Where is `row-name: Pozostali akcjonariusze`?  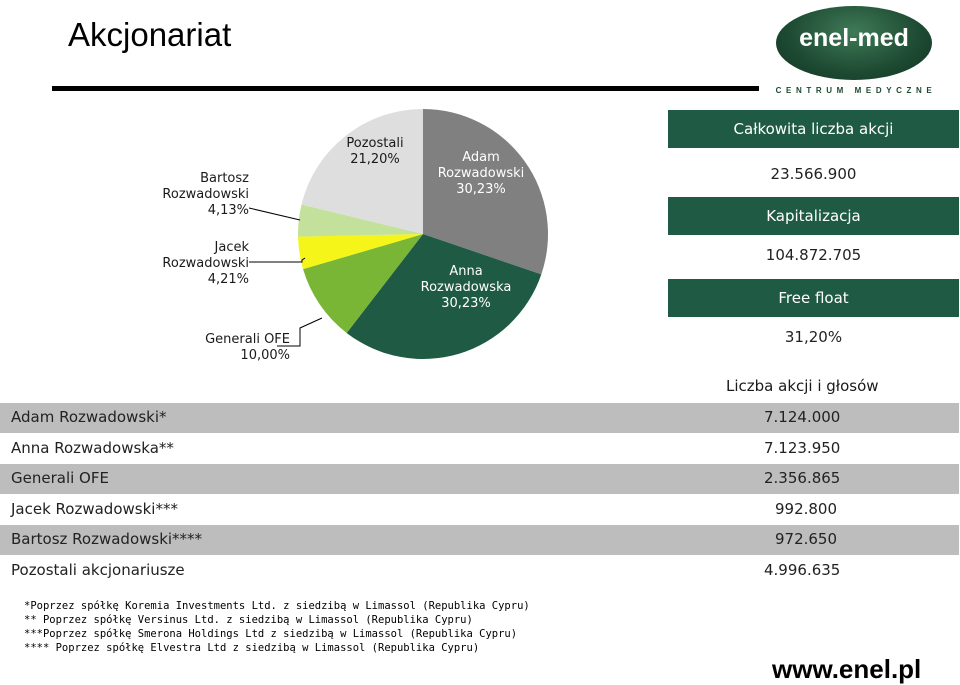 row-name: Pozostali akcjonariusze is located at coordinates (98, 570).